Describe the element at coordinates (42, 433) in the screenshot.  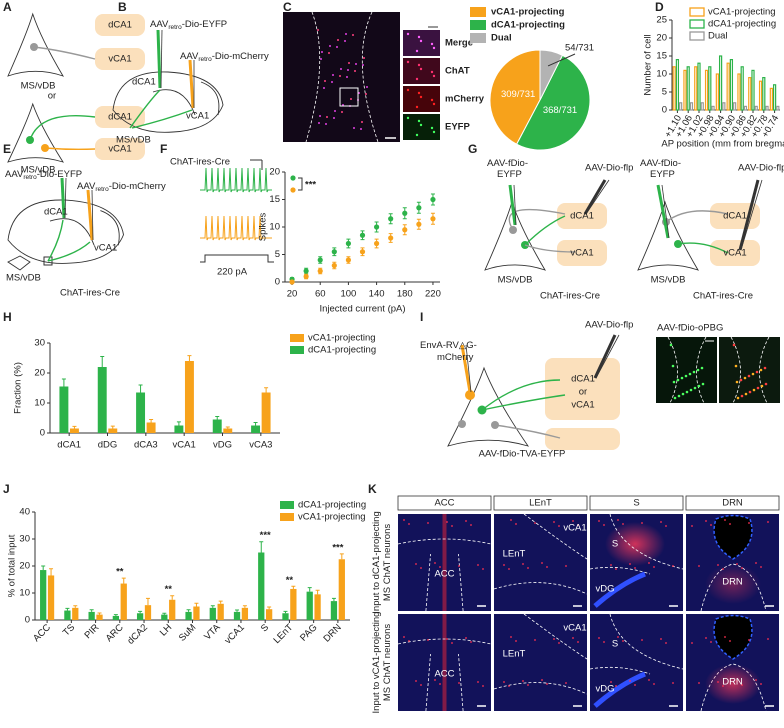
I see `y-tick-label: 0` at that location.